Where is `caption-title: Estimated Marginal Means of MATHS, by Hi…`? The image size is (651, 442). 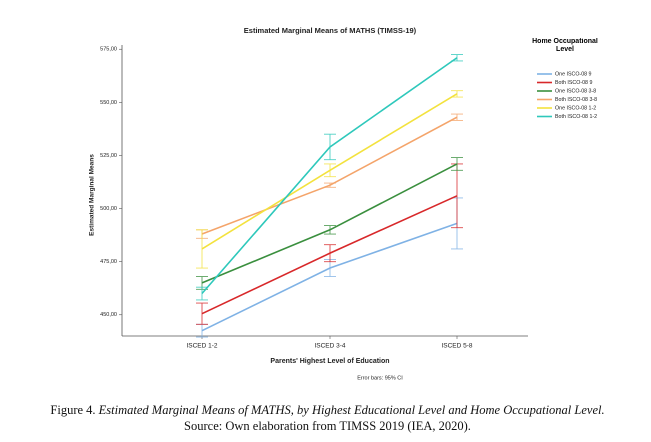 caption-title: Estimated Marginal Means of MATHS, by Hi… is located at coordinates (351, 410).